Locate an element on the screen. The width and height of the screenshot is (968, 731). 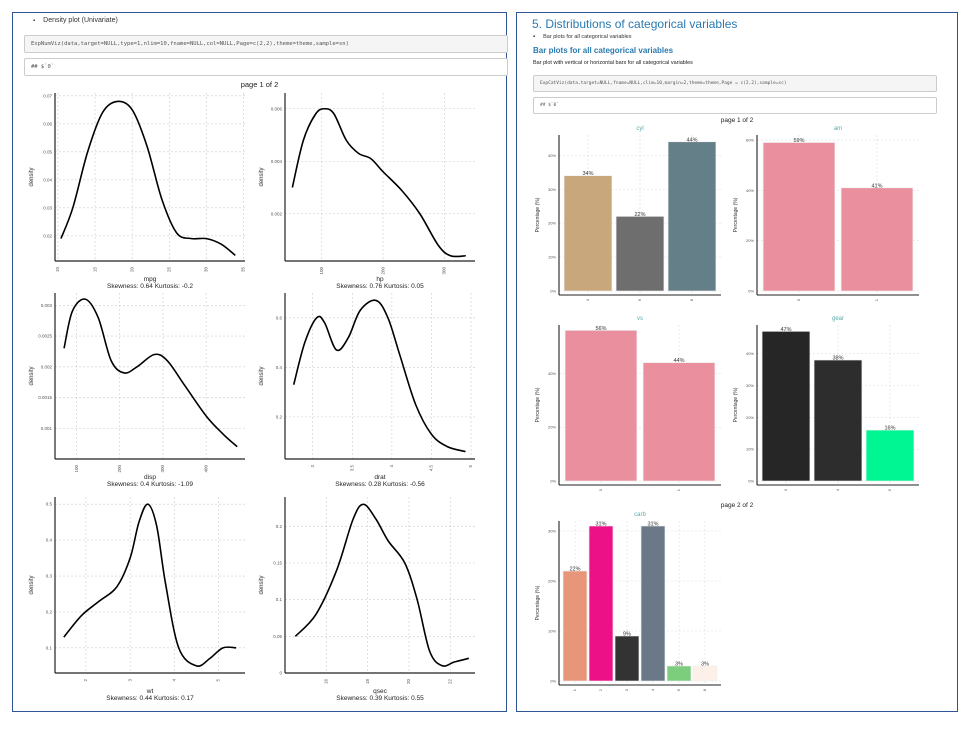
chart-title: am is located at coordinates (838, 129).